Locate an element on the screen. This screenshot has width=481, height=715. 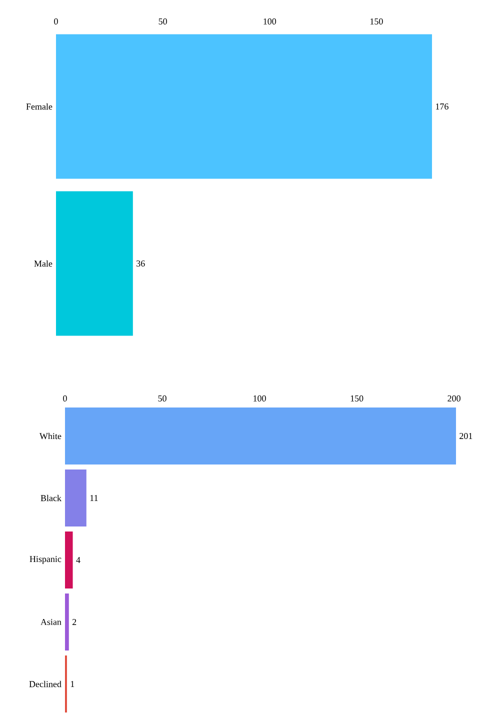
data-label: 176 is located at coordinates (442, 106).